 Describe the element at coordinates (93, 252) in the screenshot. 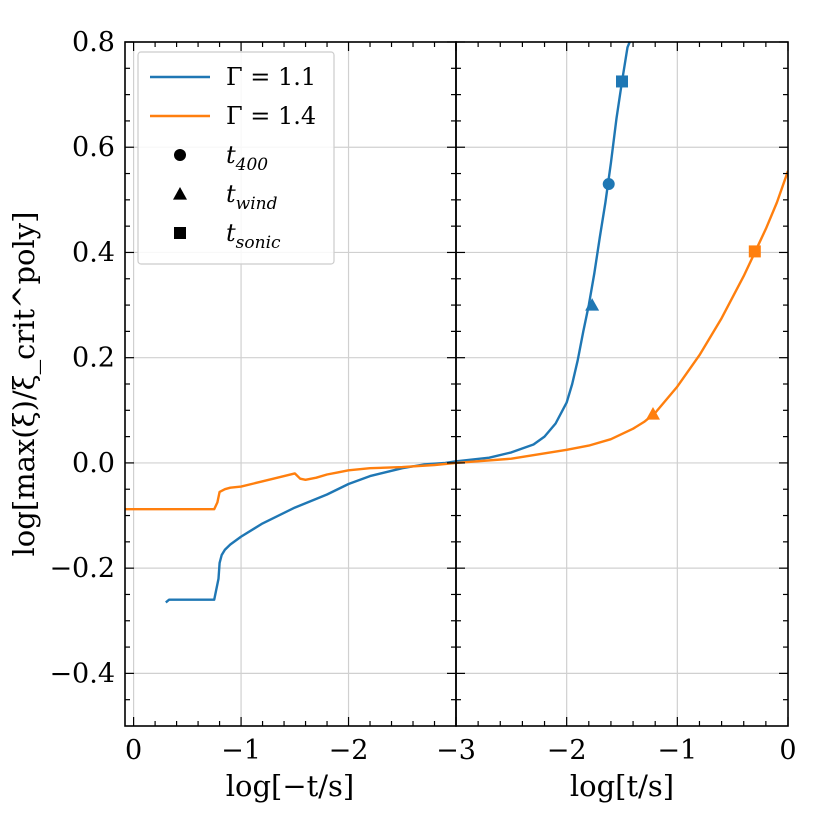

I see `y-tick-label: 0.4` at that location.